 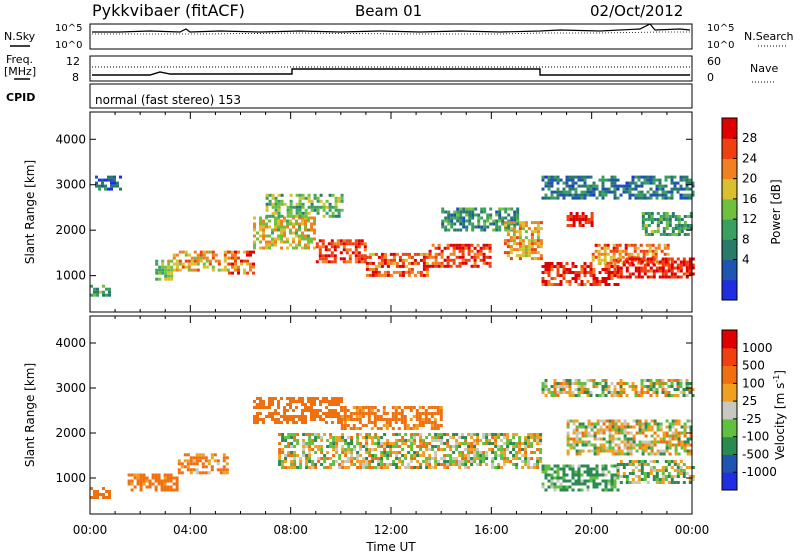 What do you see at coordinates (749, 219) in the screenshot?
I see `power-colorbar-tick-label: 12` at bounding box center [749, 219].